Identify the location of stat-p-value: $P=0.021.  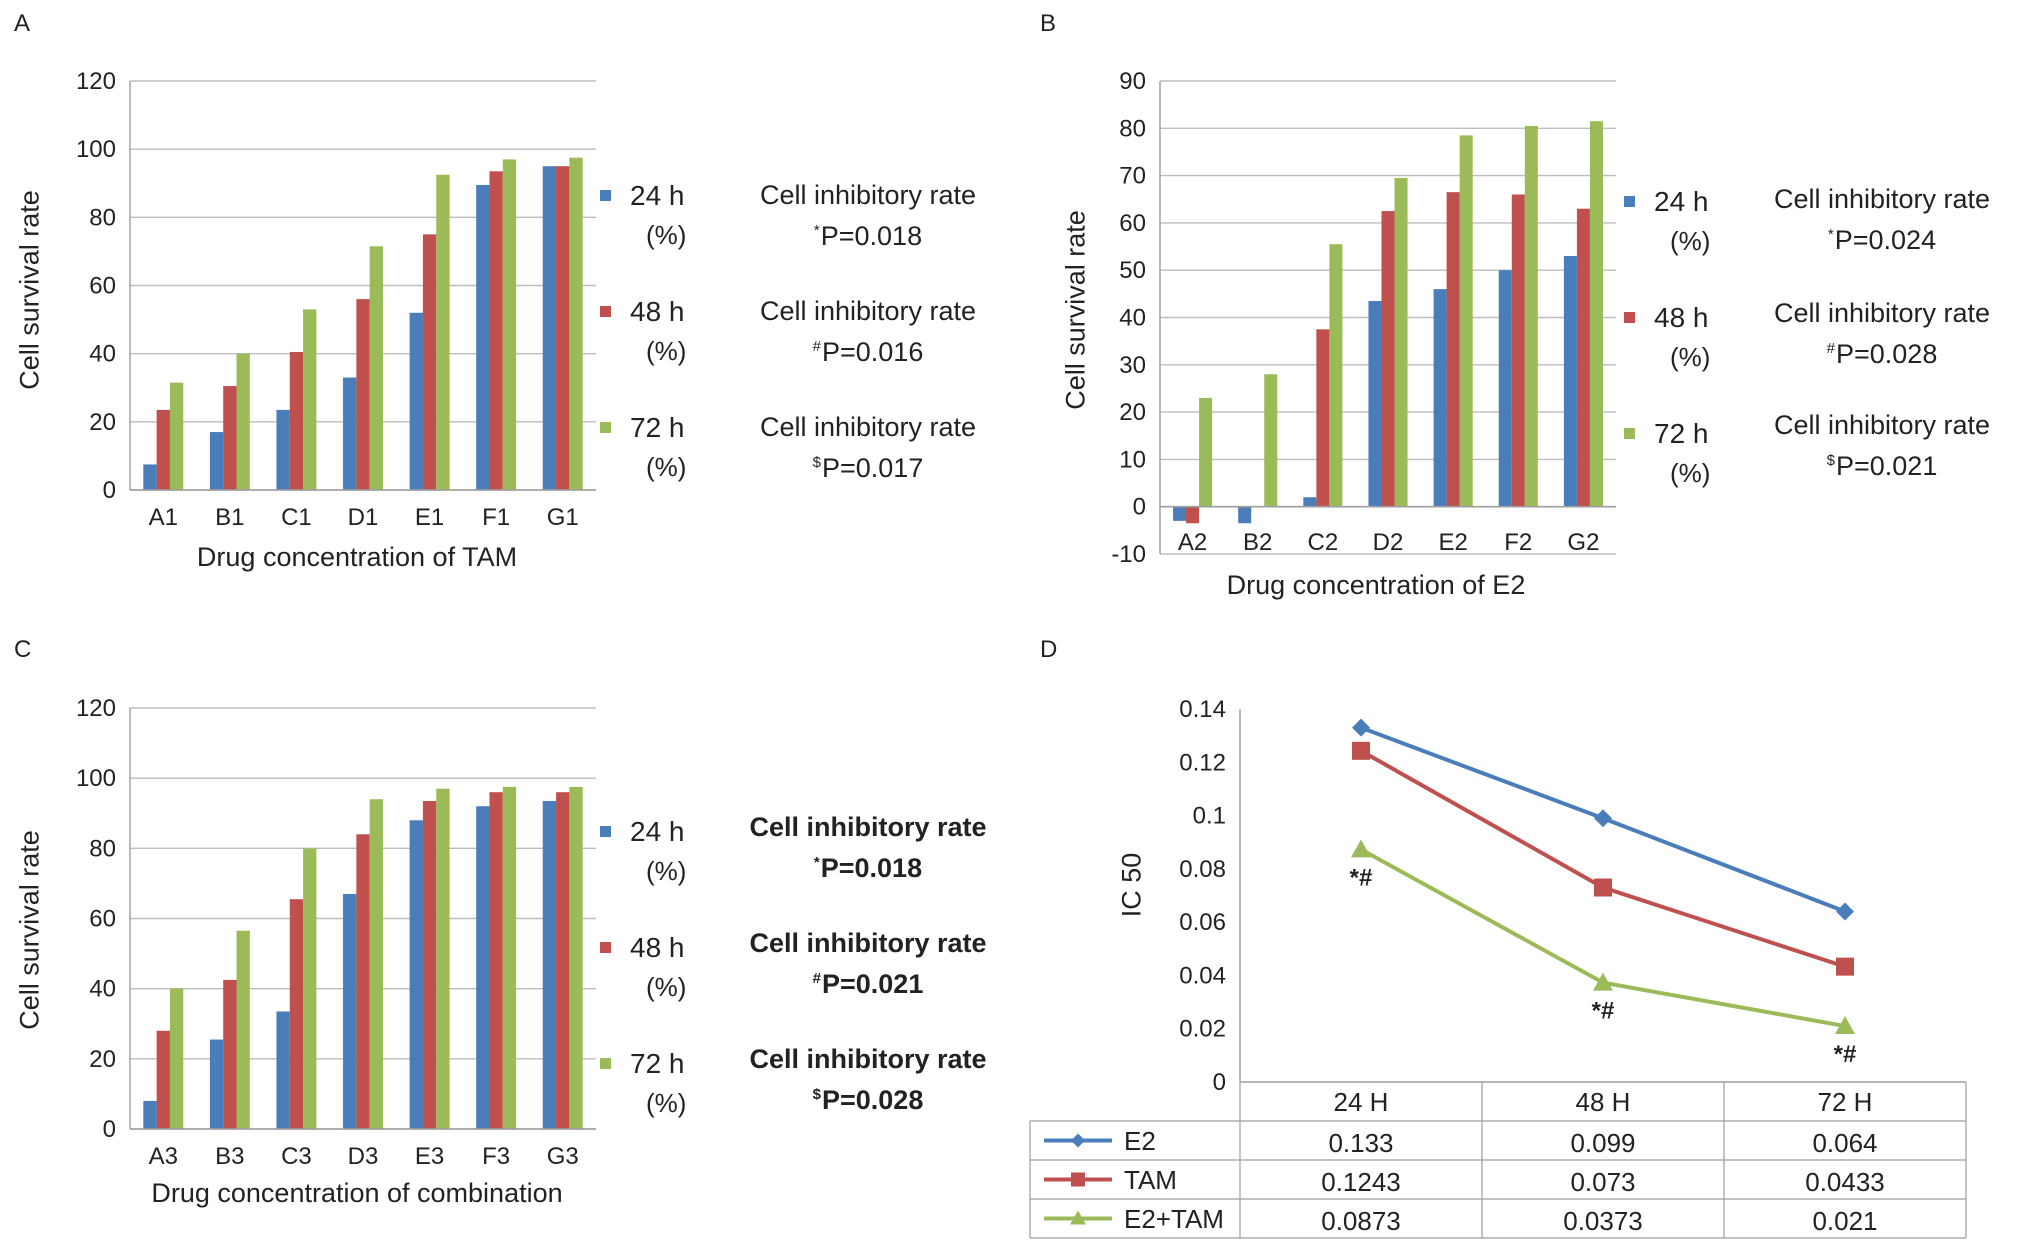
(1882, 466).